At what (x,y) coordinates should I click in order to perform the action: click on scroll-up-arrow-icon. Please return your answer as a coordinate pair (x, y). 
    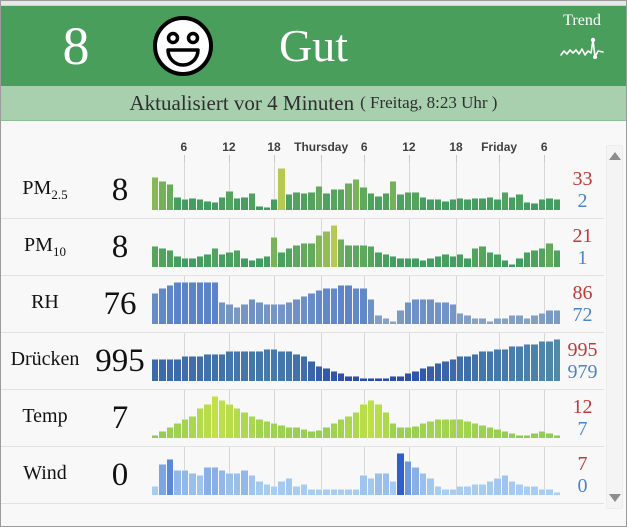
    Looking at the image, I should click on (614, 156).